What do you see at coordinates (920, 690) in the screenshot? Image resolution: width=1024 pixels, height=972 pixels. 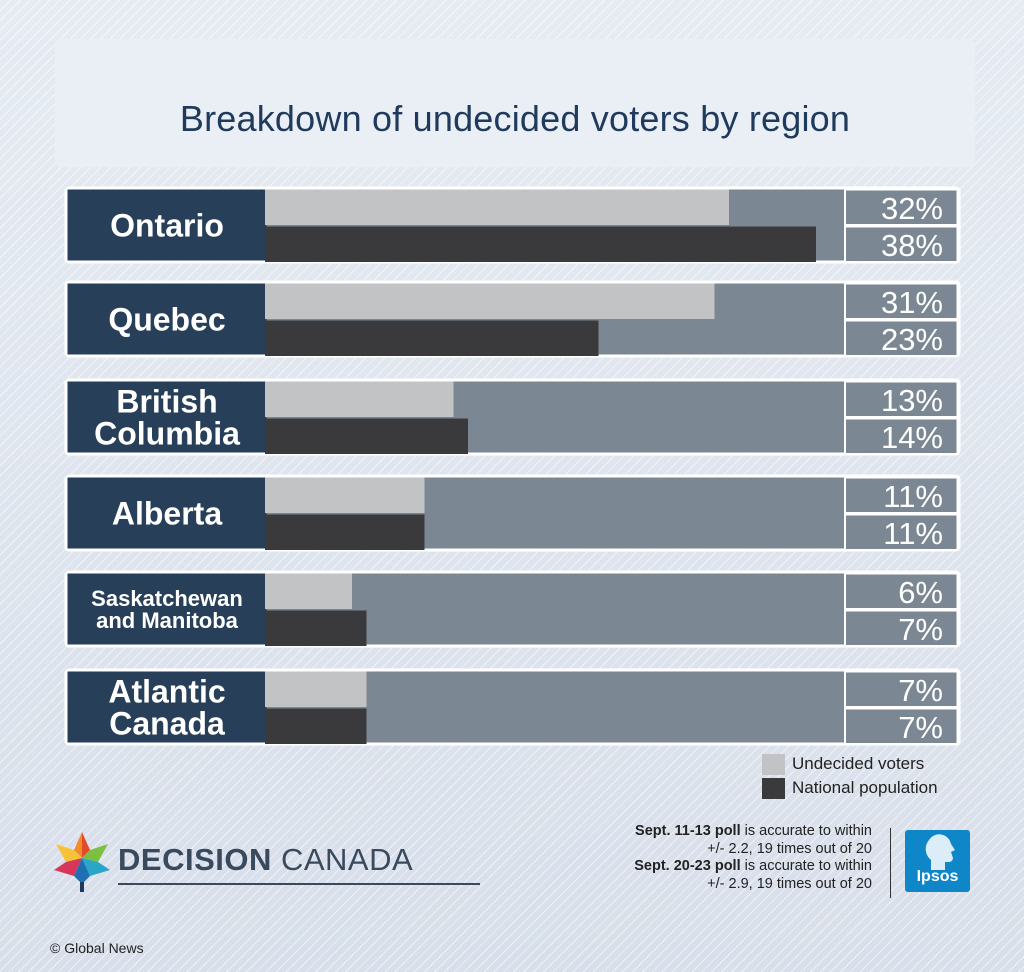 I see `value-label-undecided-atlantic-canada: 7%` at bounding box center [920, 690].